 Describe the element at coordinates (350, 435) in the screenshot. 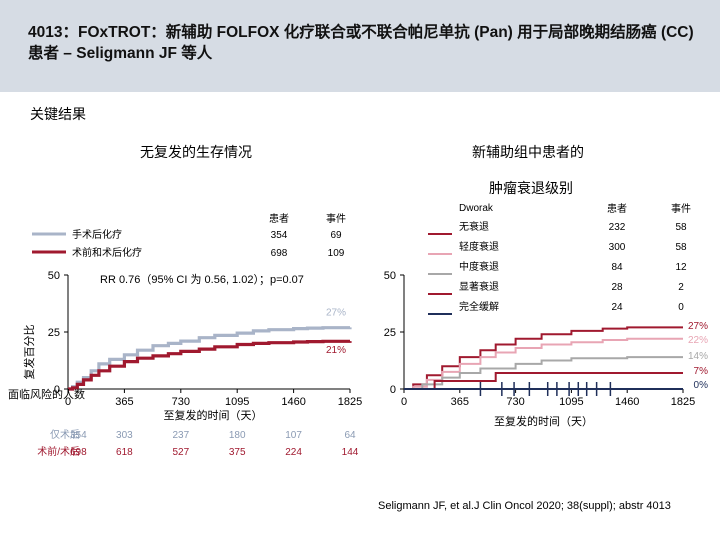

I see `risk-value: 64` at that location.